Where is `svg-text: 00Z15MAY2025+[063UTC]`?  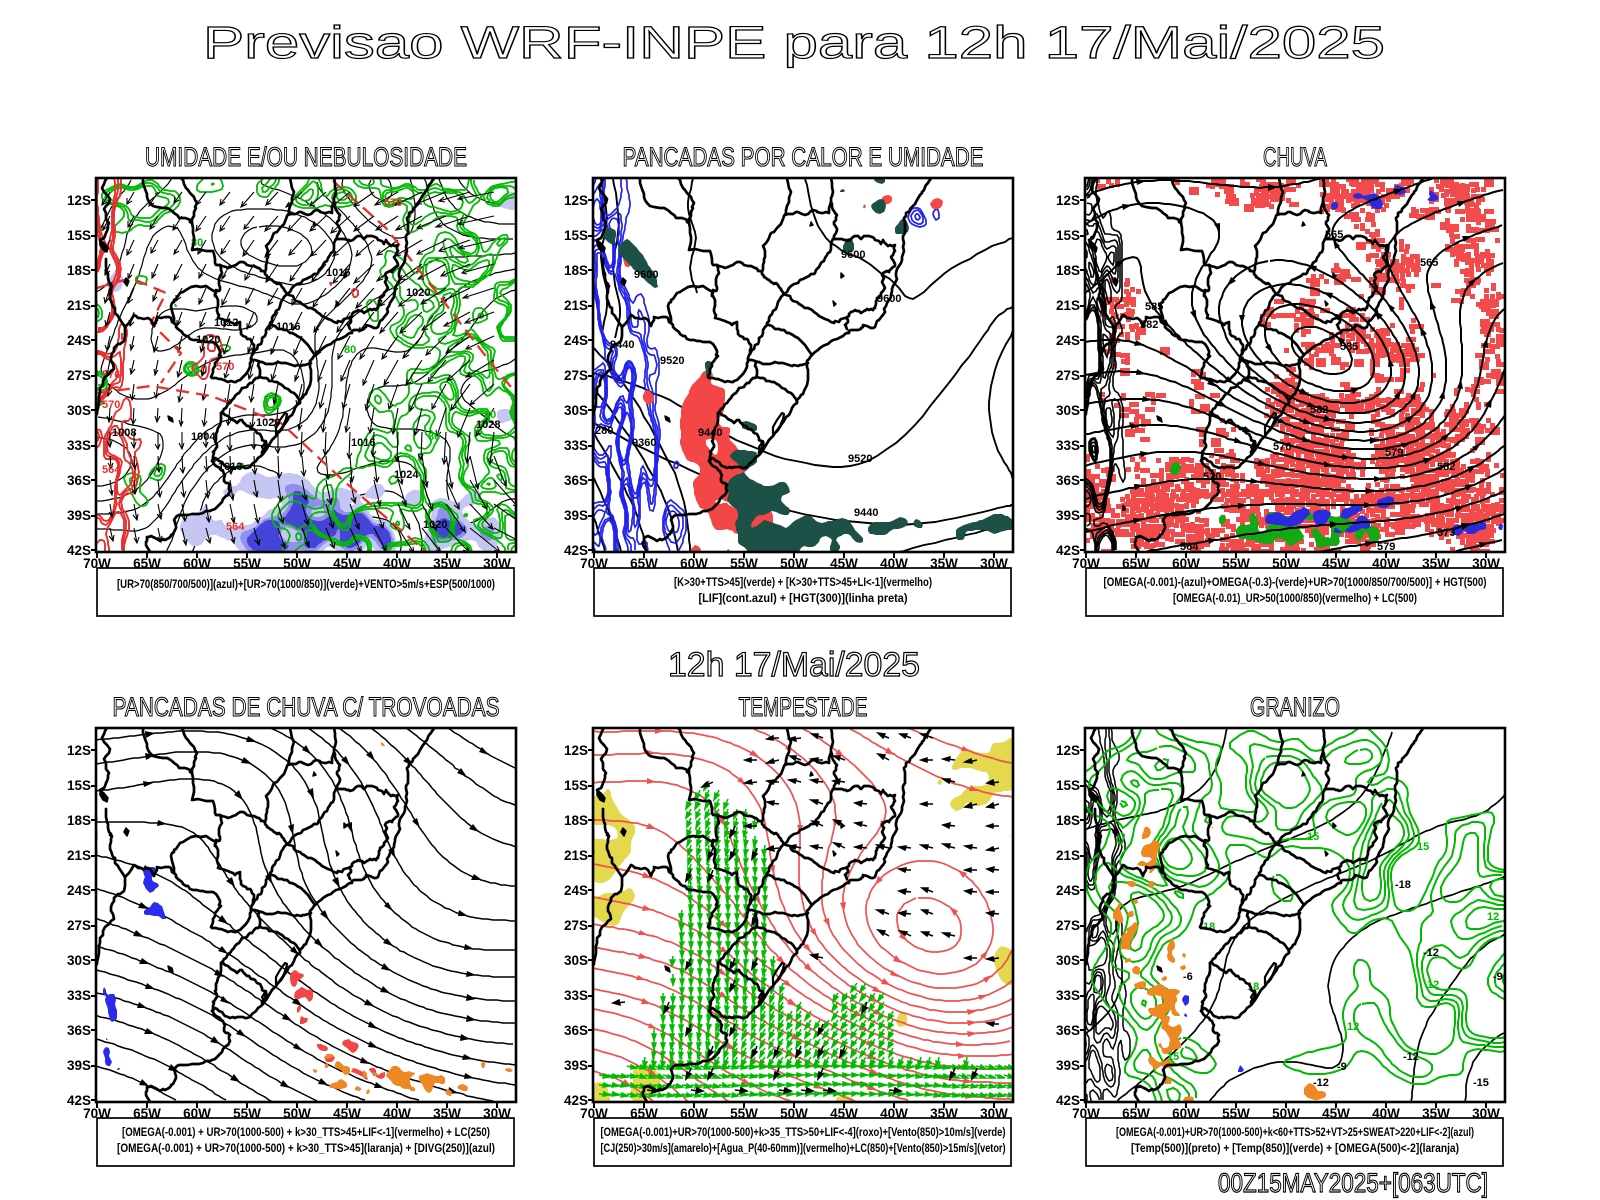
svg-text: 00Z15MAY2025+[063UTC] is located at coordinates (1353, 1183).